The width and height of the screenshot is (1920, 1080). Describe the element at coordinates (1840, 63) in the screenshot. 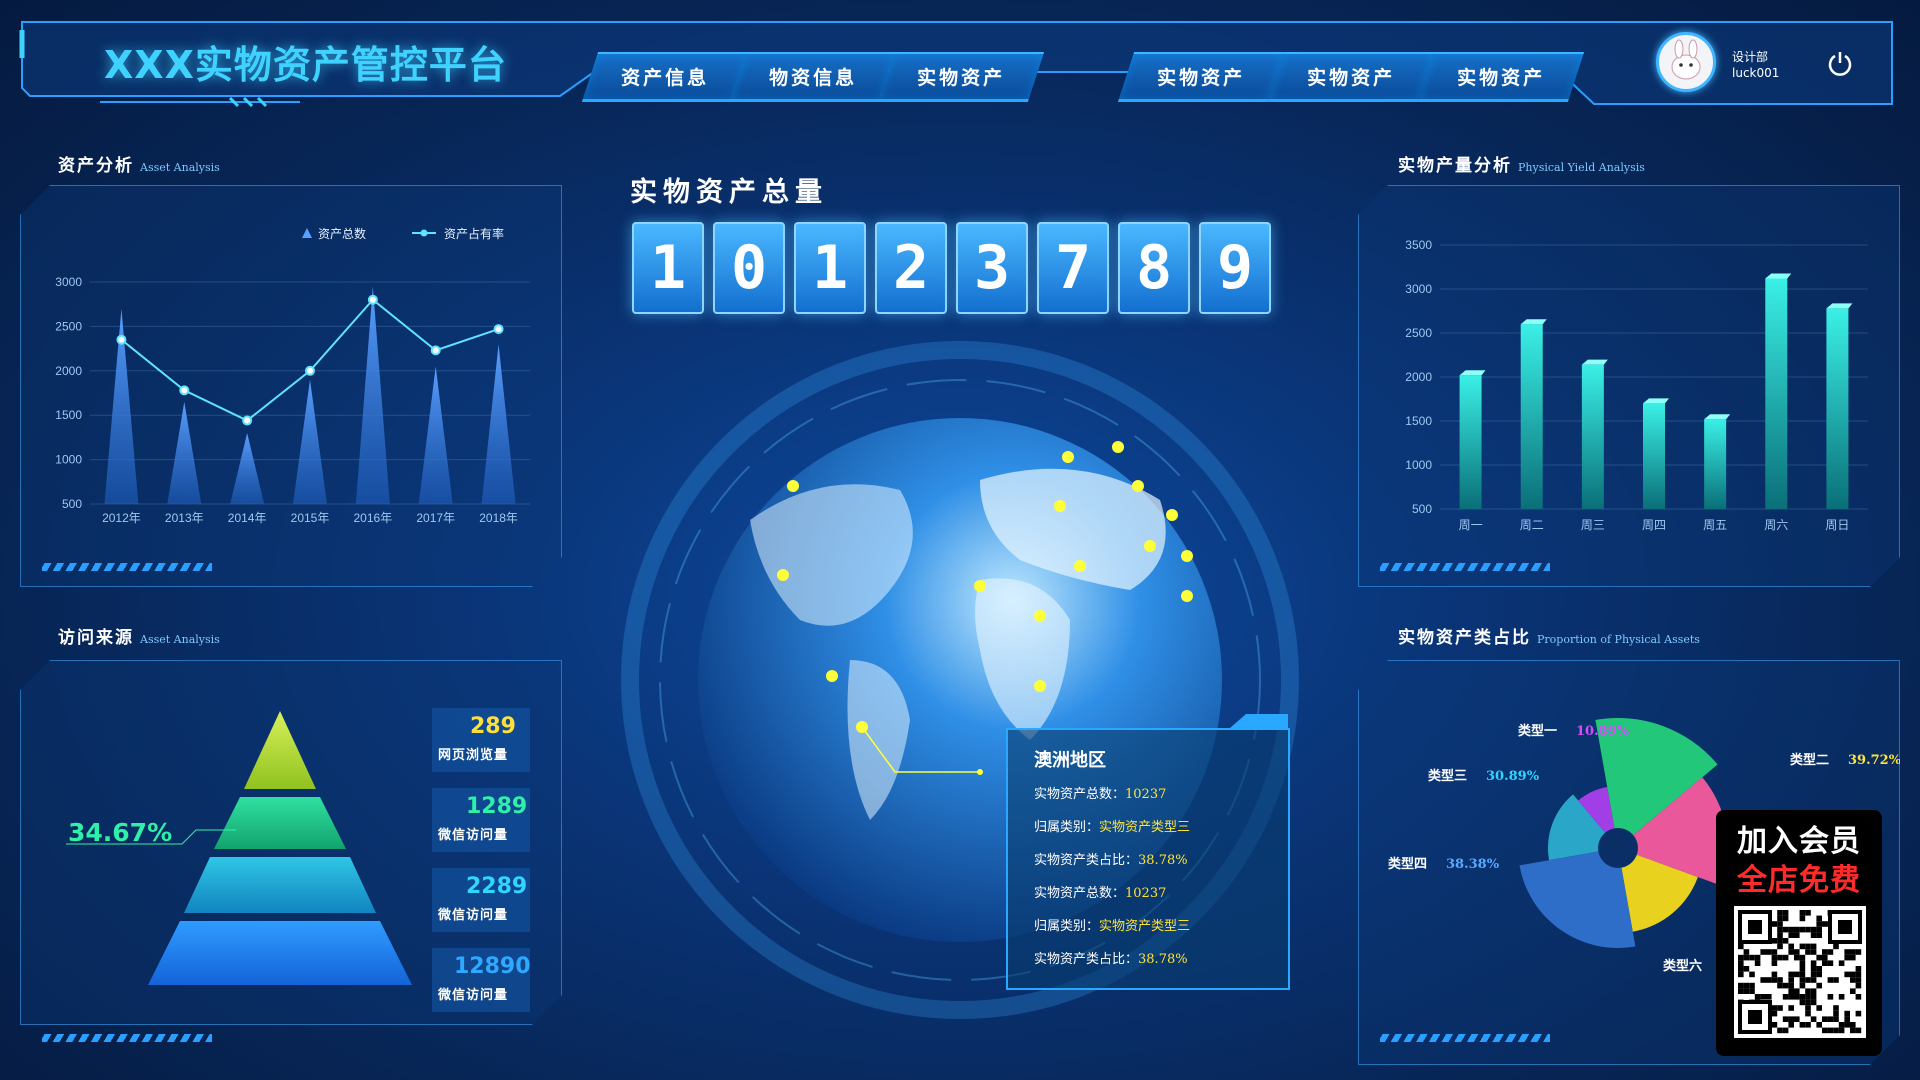

I see `power-icon` at that location.